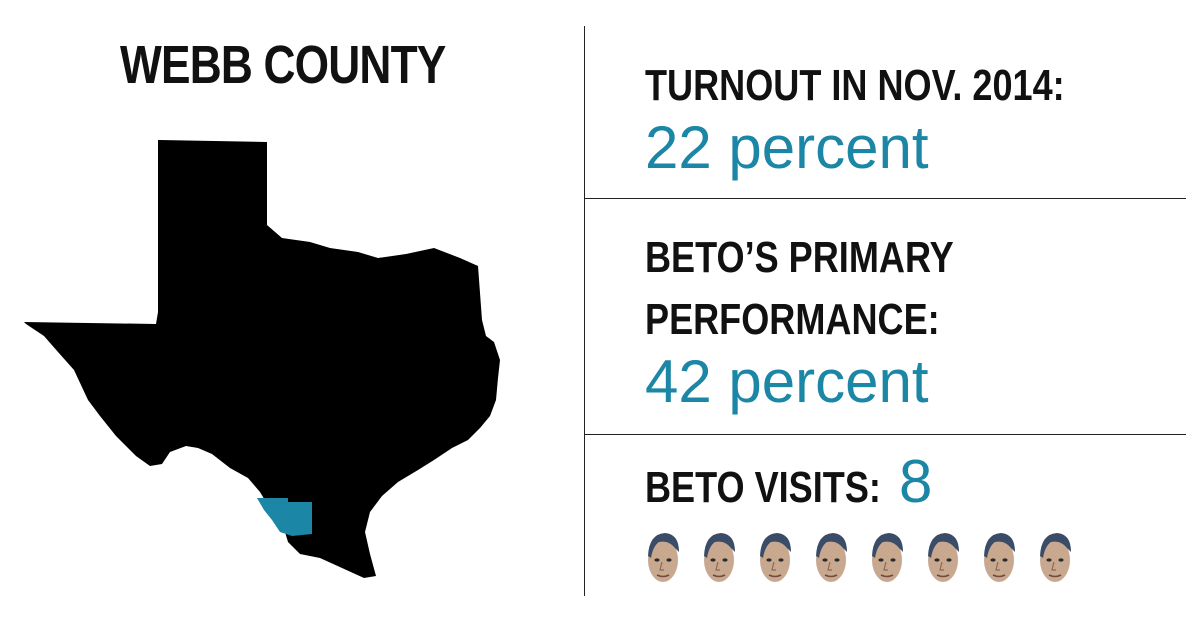 The width and height of the screenshot is (1200, 630). Describe the element at coordinates (284, 517) in the screenshot. I see `webb-county-shape` at that location.